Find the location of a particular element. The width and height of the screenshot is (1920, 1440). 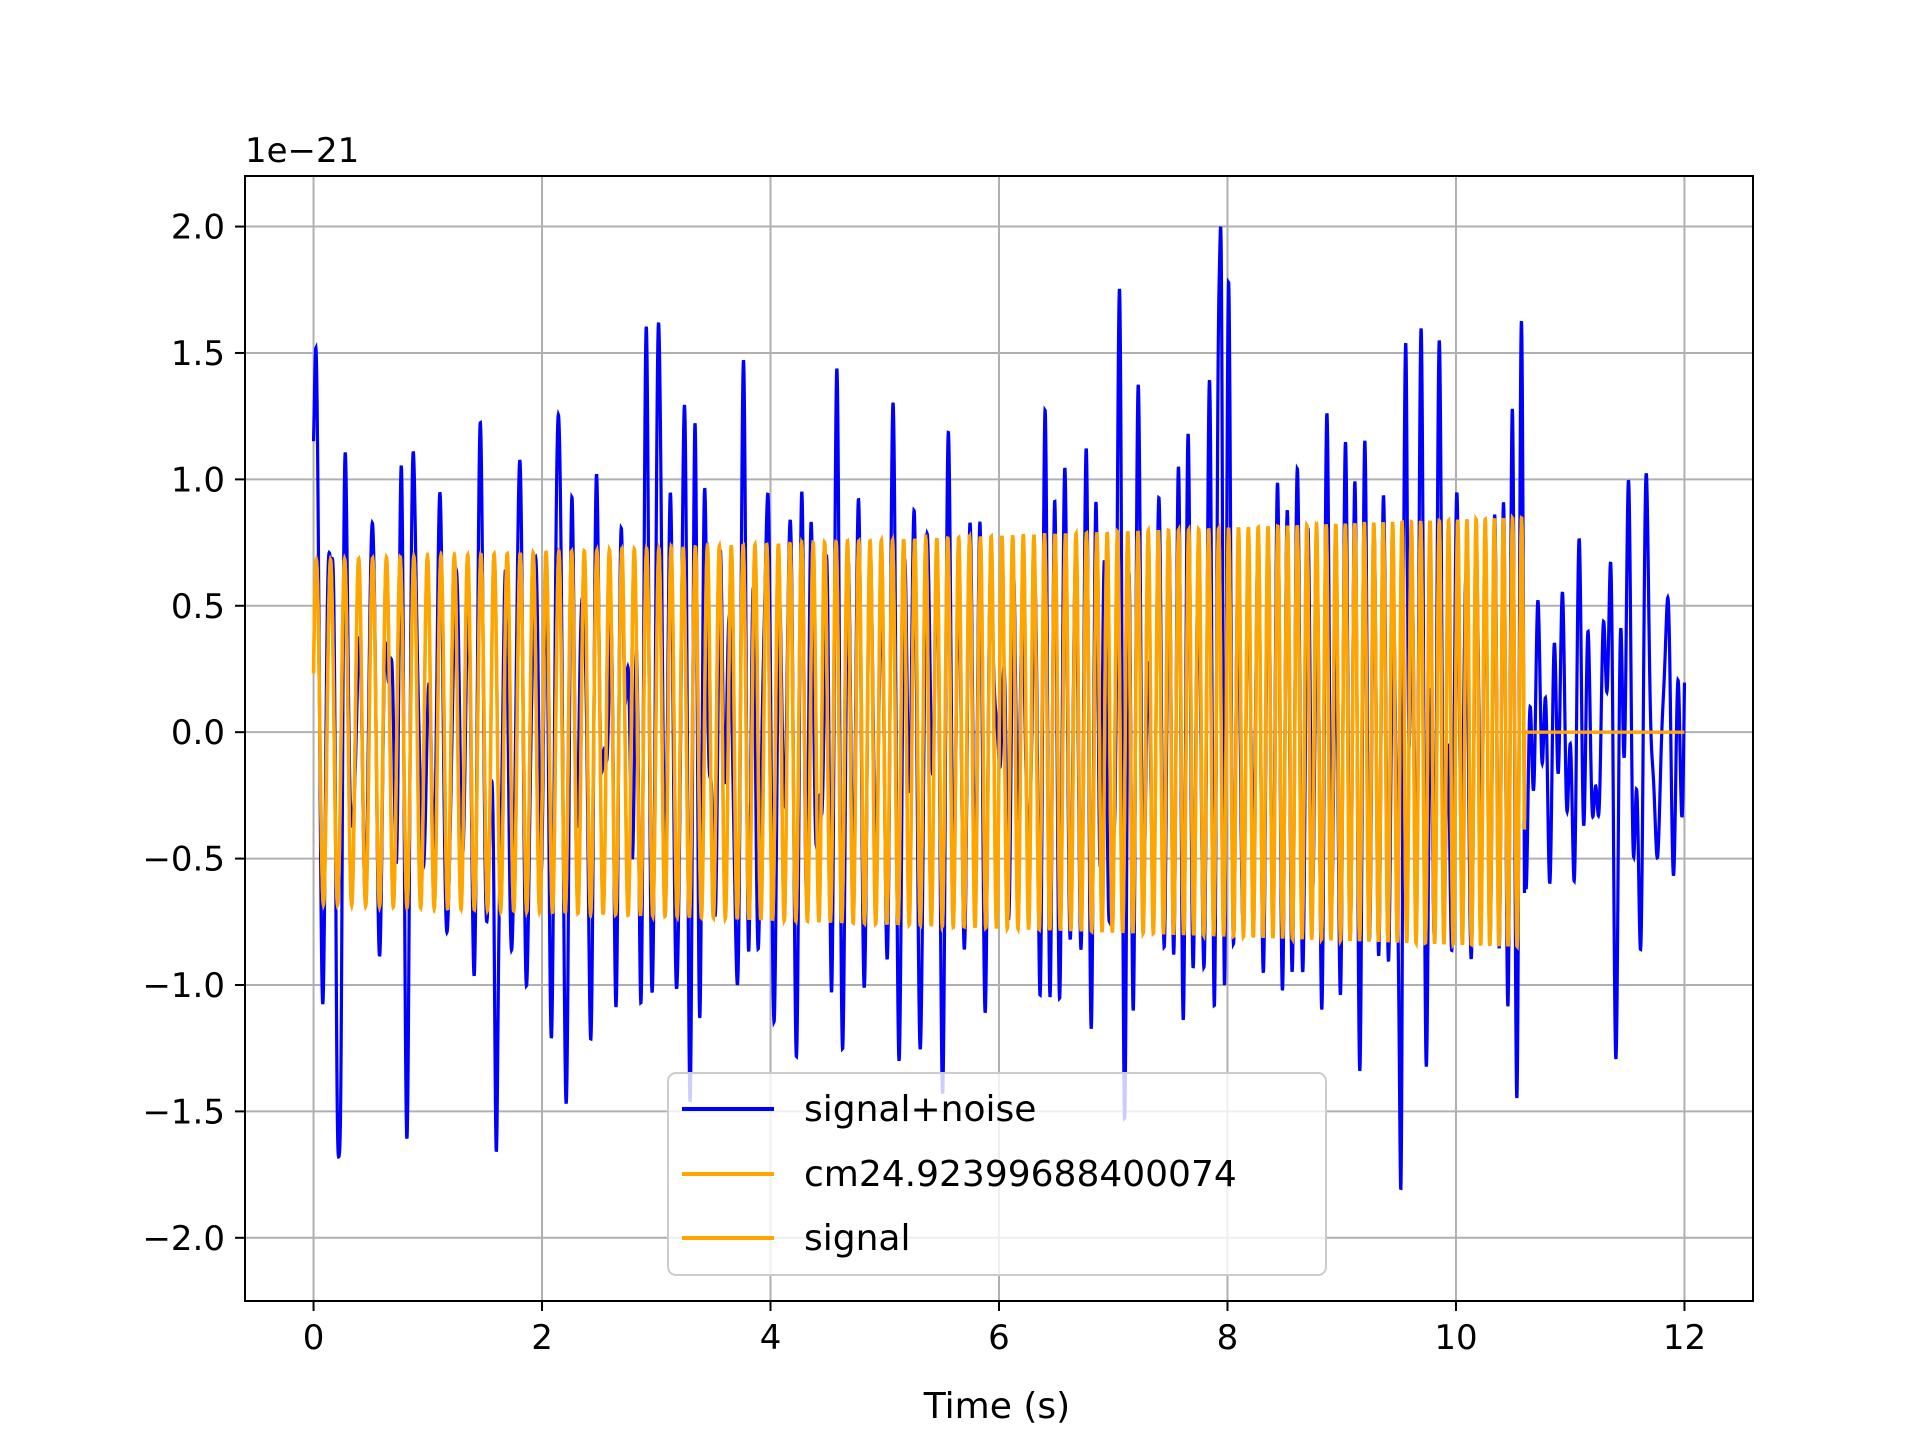

x-axis-label: Time (s) is located at coordinates (996, 1406).